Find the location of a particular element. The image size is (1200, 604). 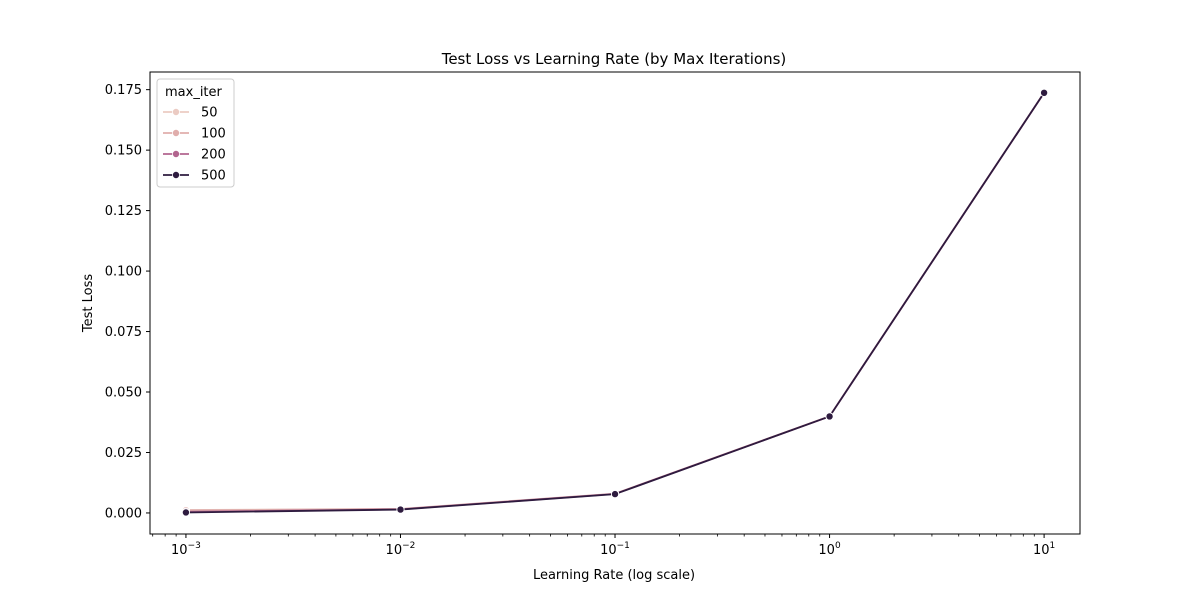

x-tick-label: 10⁰ is located at coordinates (829, 549).